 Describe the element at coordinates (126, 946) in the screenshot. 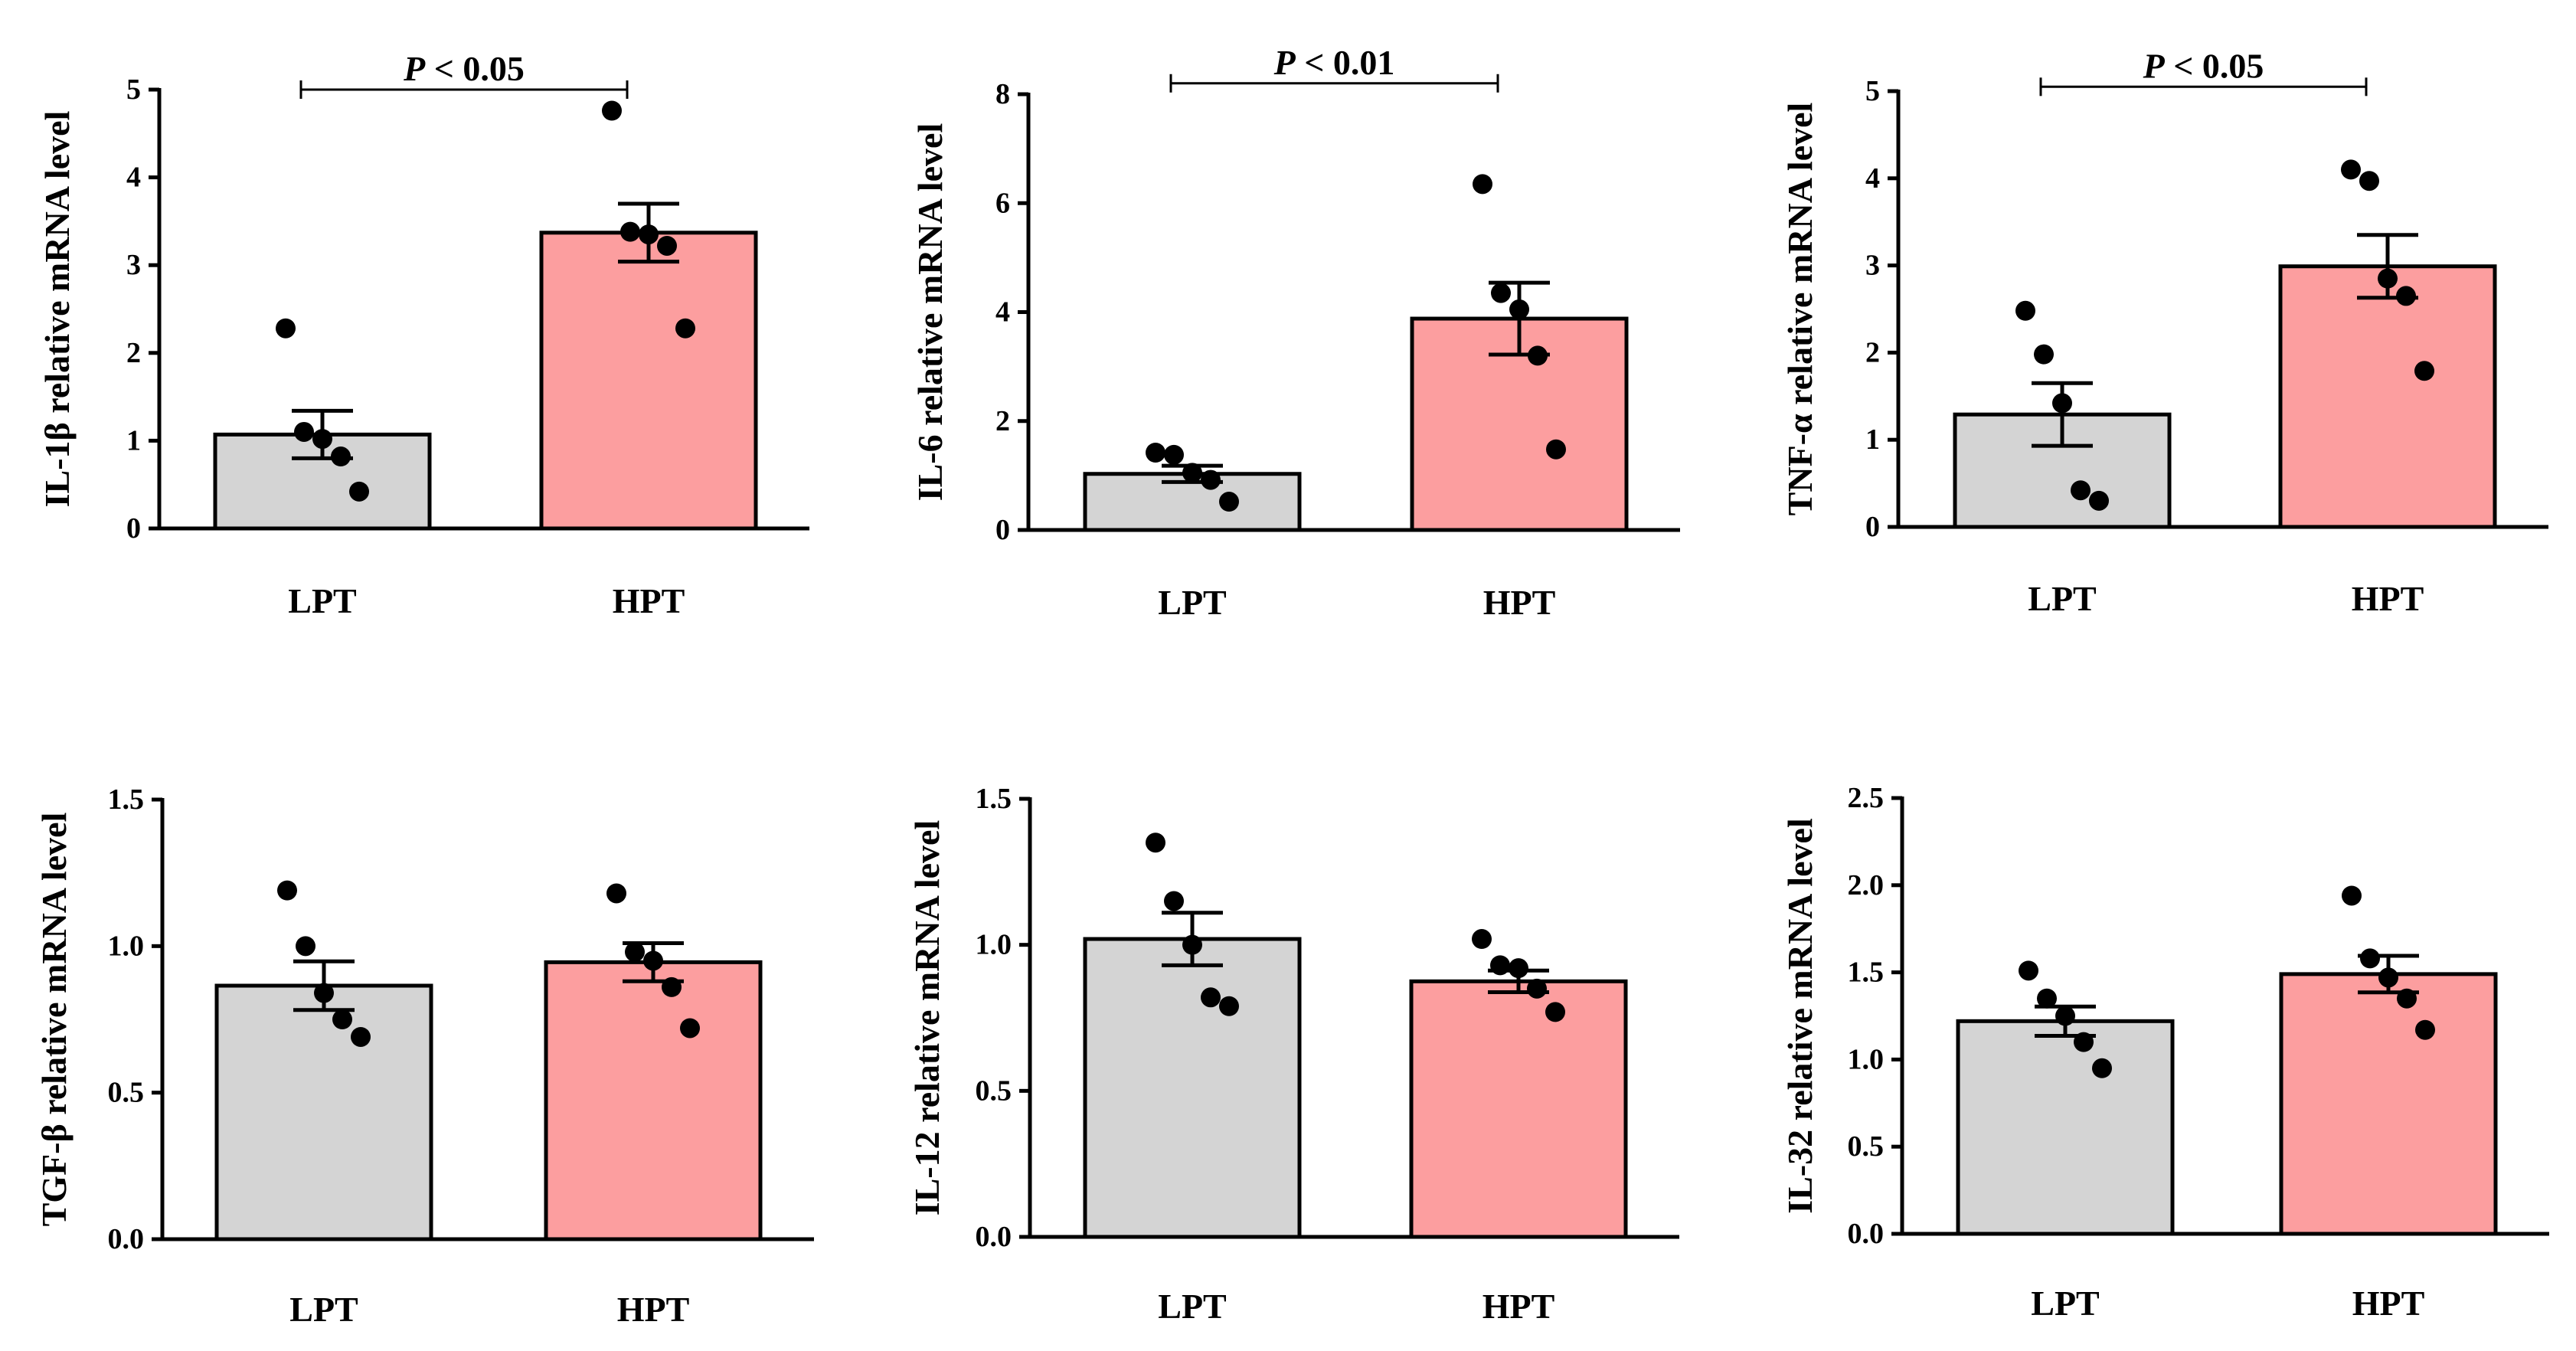

I see `y-tick-label: 1.0` at that location.